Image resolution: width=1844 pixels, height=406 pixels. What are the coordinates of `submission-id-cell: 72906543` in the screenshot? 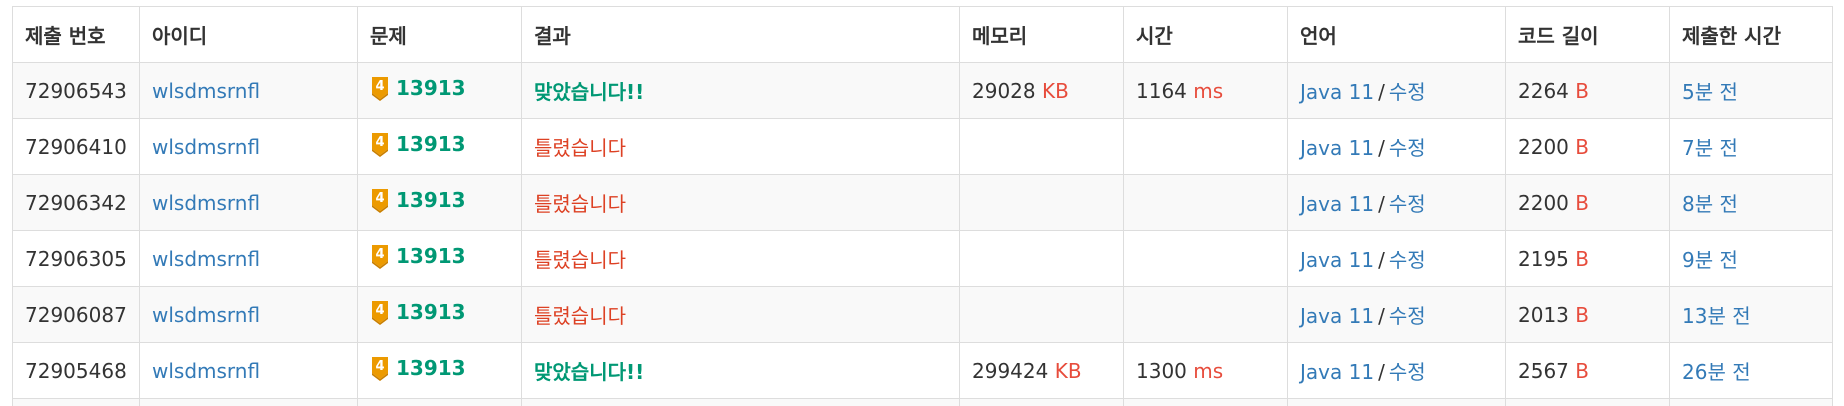 It's located at (76, 90).